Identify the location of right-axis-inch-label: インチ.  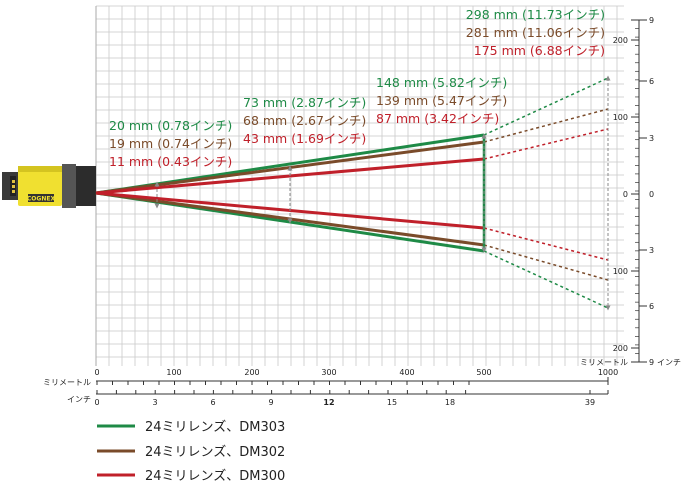
(669, 362).